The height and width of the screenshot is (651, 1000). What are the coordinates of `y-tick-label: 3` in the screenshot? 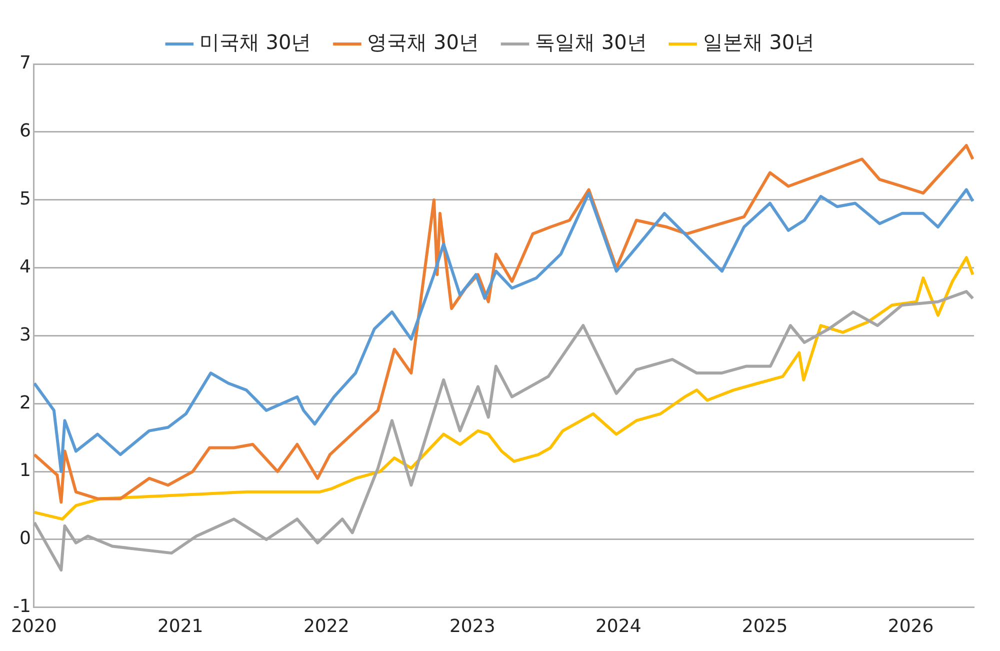 It's located at (25, 335).